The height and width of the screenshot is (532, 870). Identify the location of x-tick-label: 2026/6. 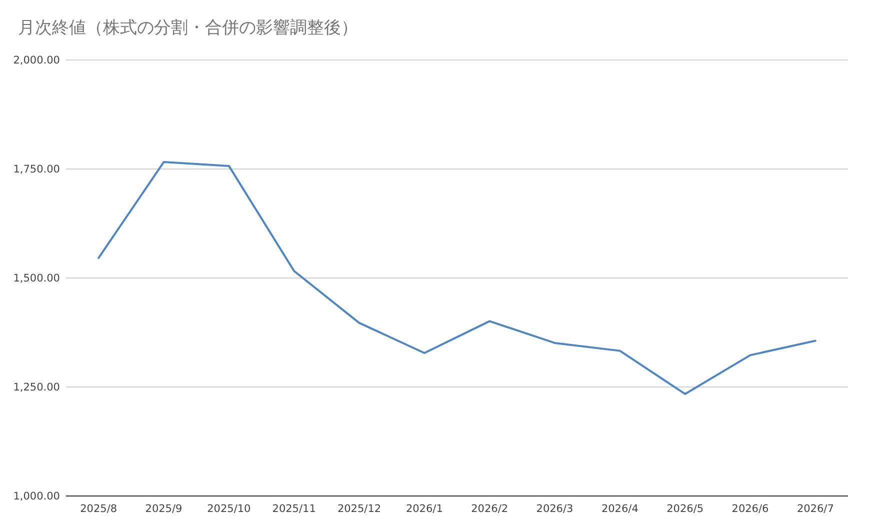
(751, 509).